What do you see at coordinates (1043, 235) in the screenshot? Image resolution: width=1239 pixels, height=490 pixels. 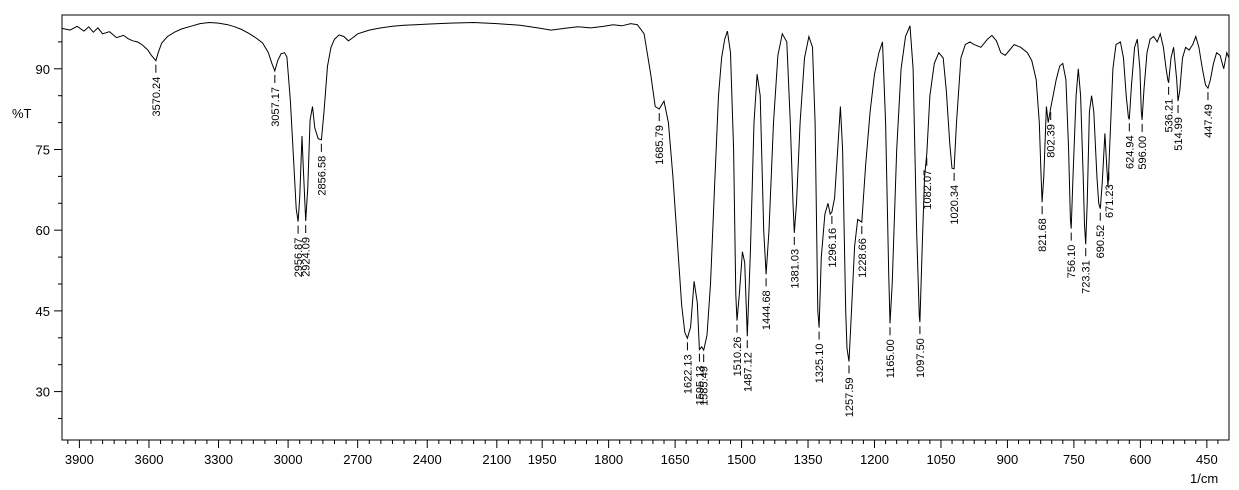 I see `peak-label: 821.68` at bounding box center [1043, 235].